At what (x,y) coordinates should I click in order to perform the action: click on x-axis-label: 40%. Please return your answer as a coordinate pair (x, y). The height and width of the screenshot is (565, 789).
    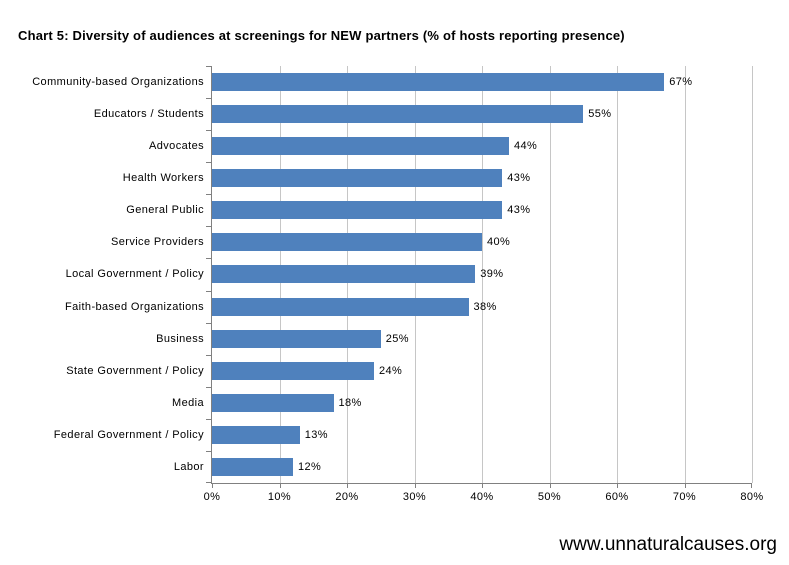
    Looking at the image, I should click on (482, 497).